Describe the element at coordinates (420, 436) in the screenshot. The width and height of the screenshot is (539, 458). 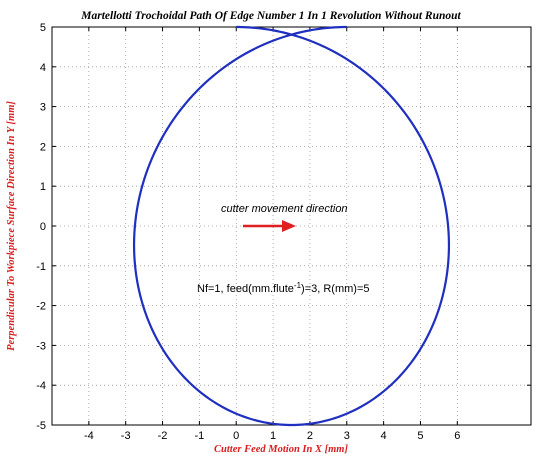
I see `x-tick-label: 5` at that location.